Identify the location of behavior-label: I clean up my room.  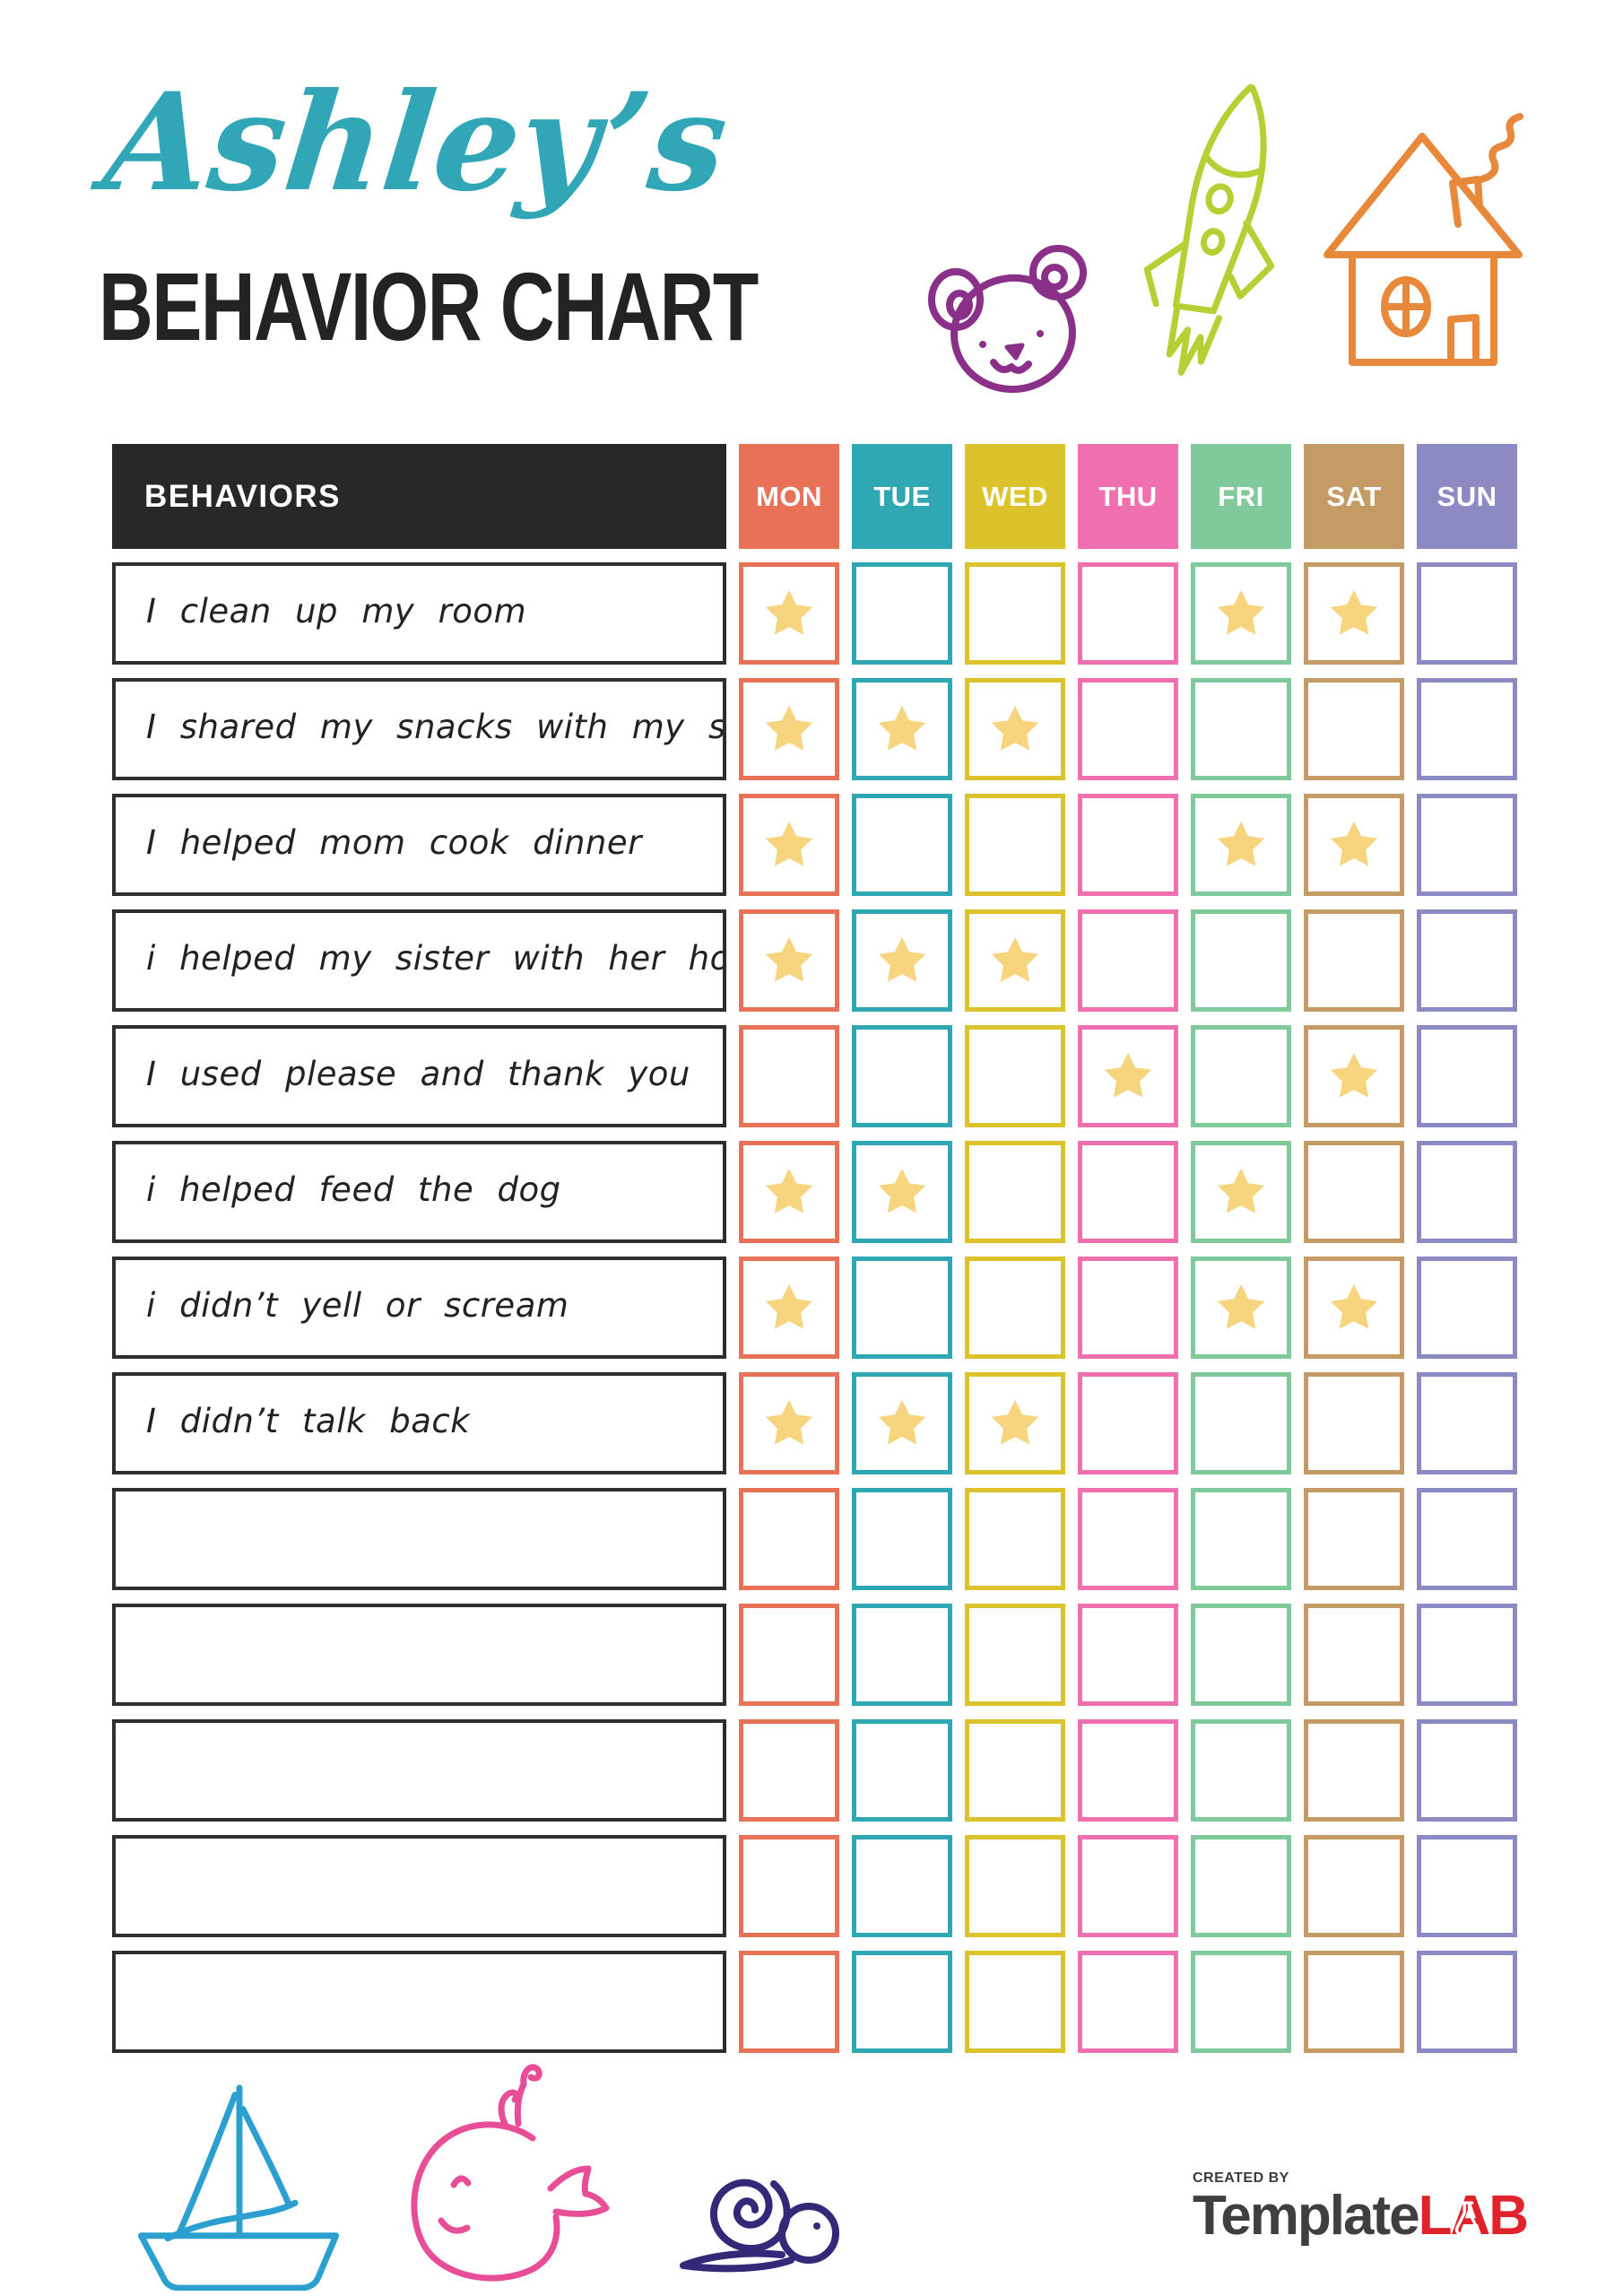
(419, 613).